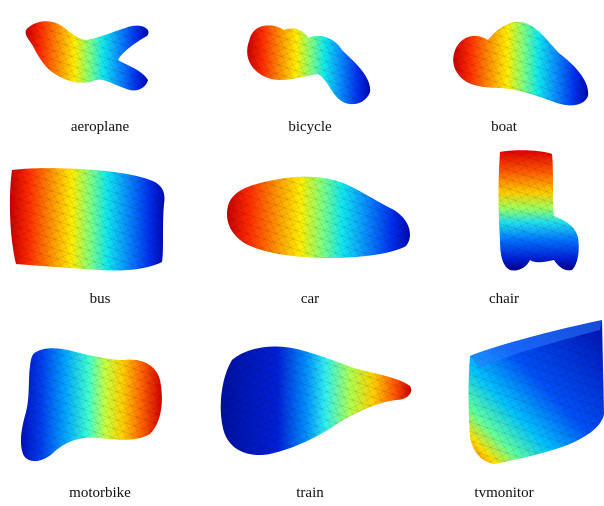  Describe the element at coordinates (504, 299) in the screenshot. I see `caption-chair: chair` at that location.